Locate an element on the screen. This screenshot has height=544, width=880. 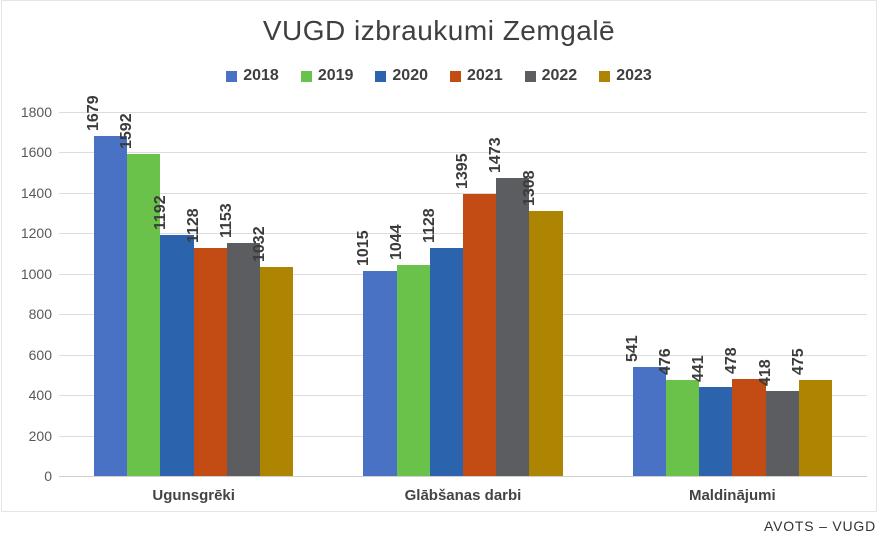
legend-swatch-2020 is located at coordinates (381, 76).